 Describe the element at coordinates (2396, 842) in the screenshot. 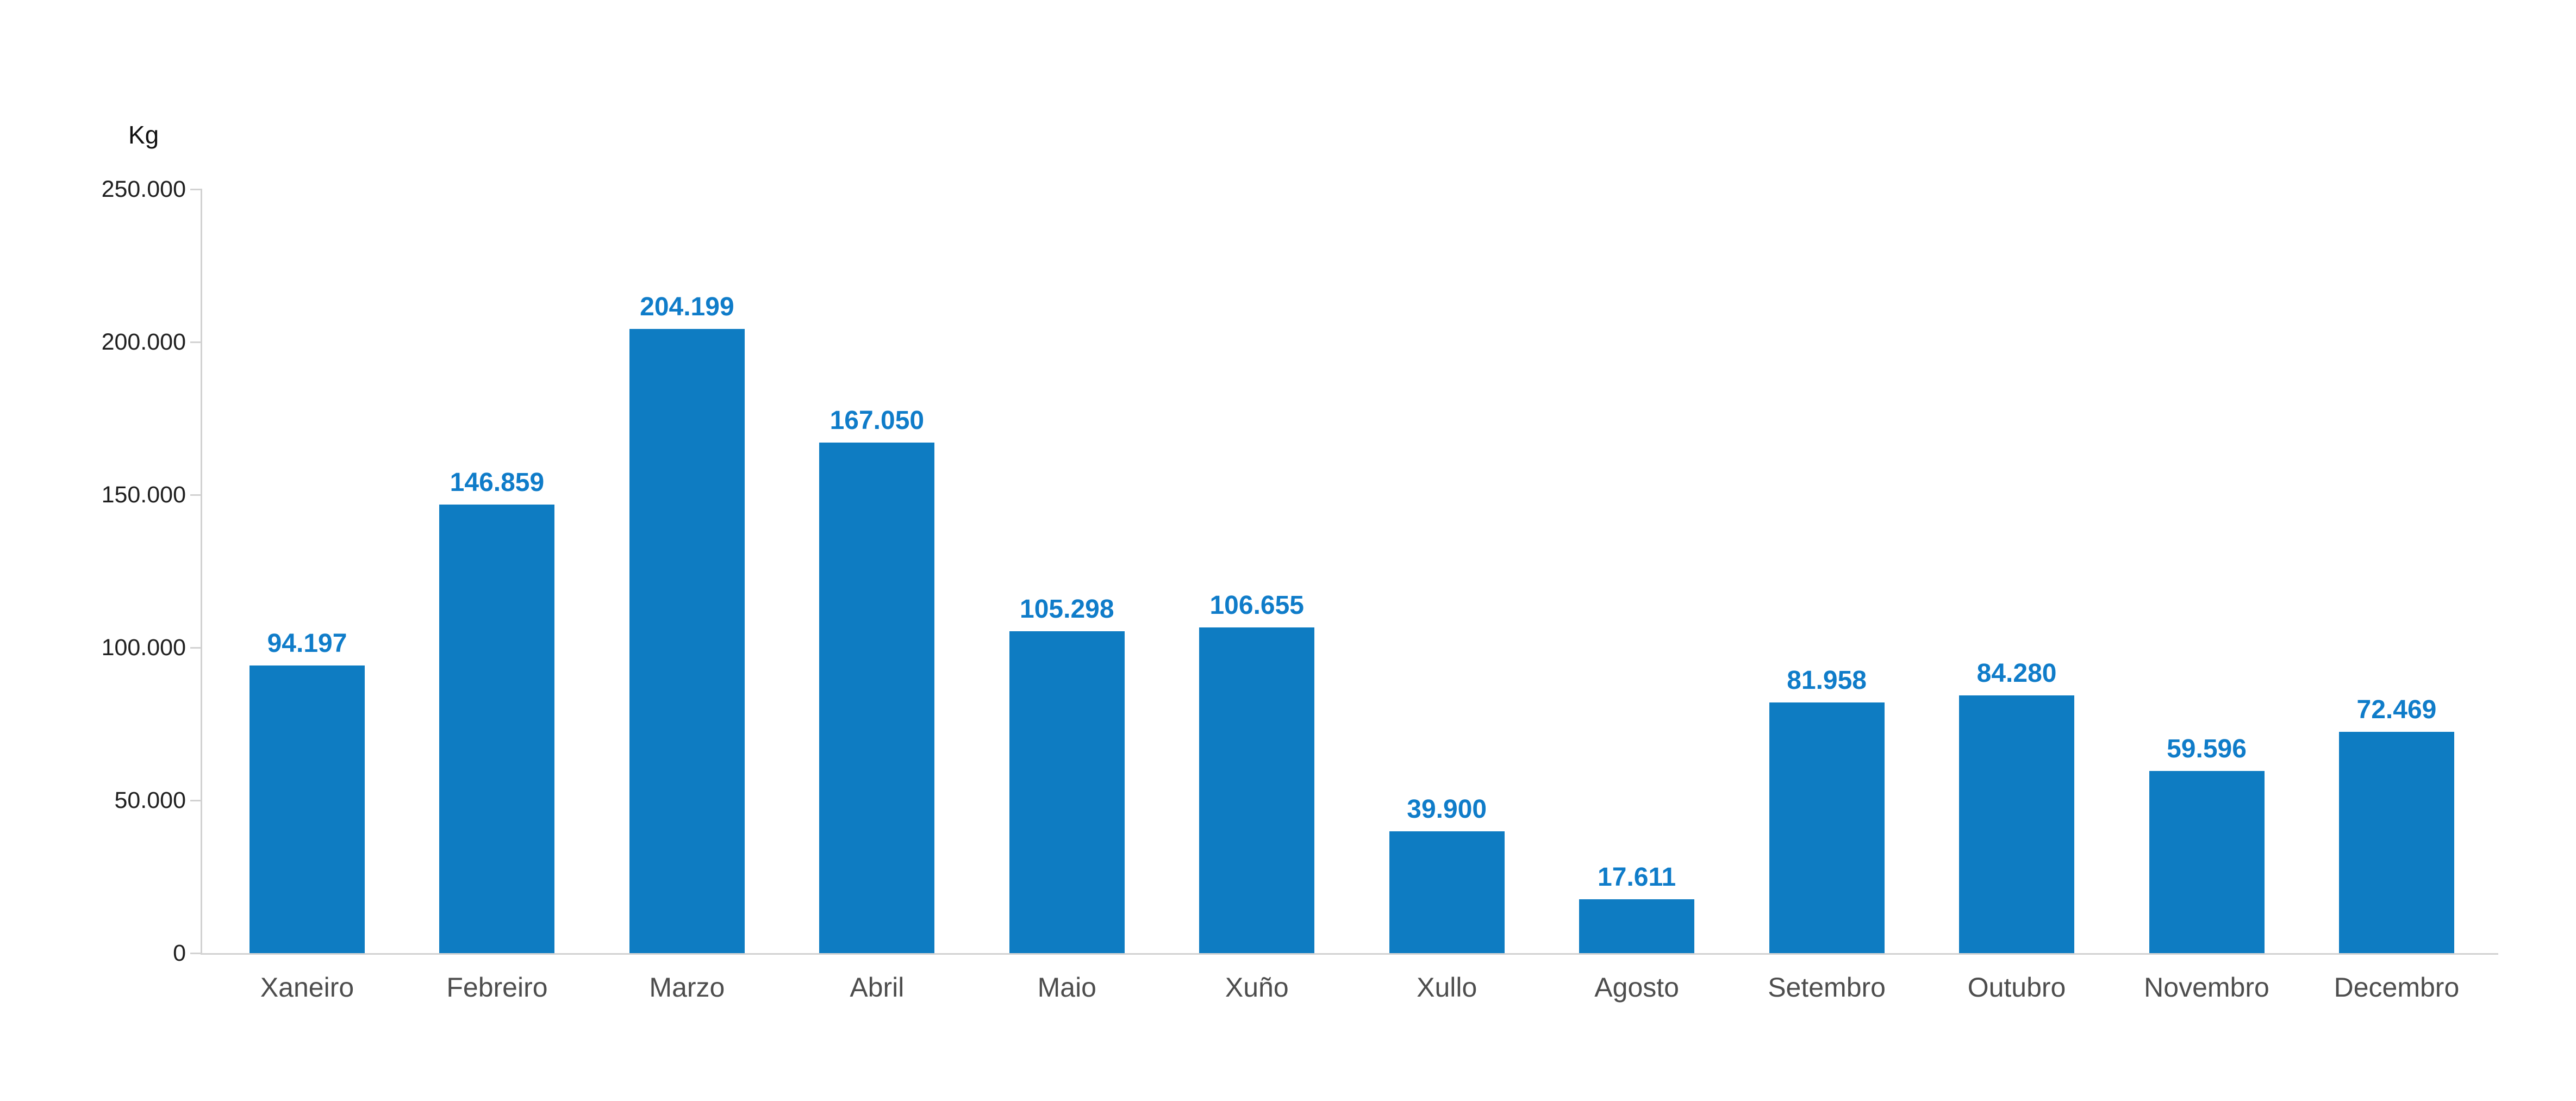

I see `bar-decembro` at that location.